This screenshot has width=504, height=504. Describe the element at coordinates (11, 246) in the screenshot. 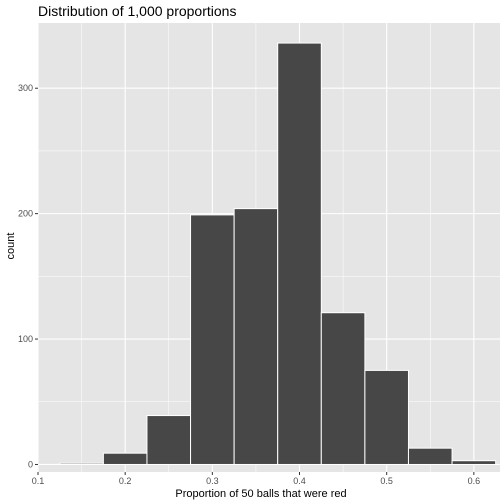

I see `y-axis-label: count` at that location.